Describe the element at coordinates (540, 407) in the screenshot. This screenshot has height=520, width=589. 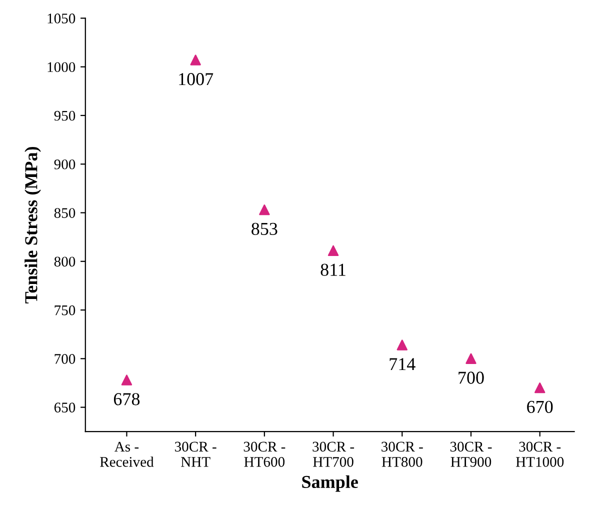
I see `data-label: 670` at that location.